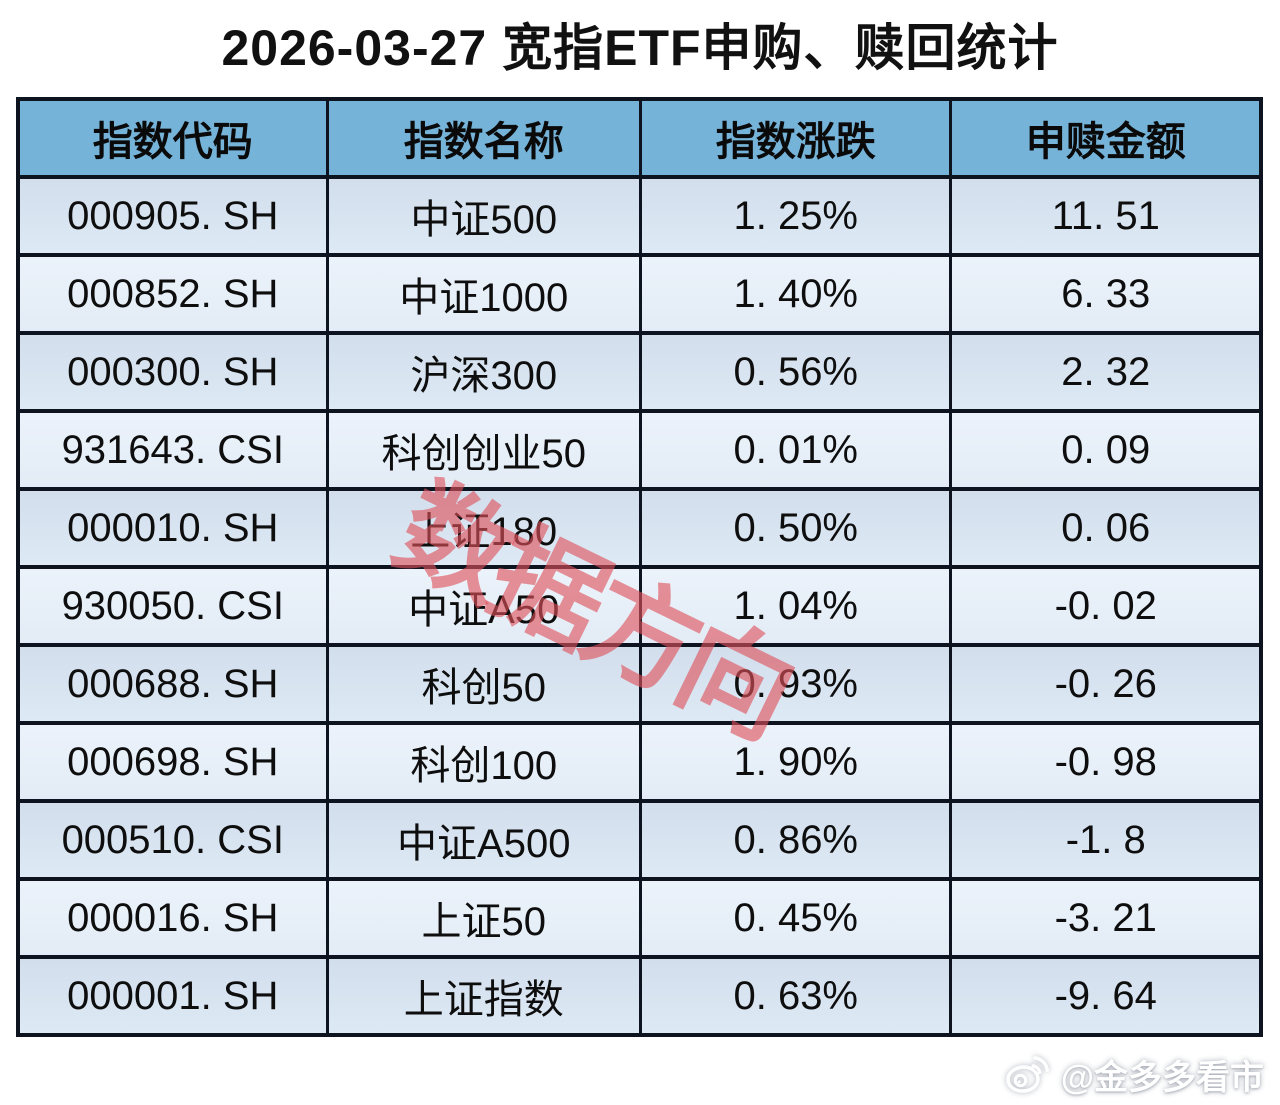 Image resolution: width=1280 pixels, height=1105 pixels. What do you see at coordinates (1104, 996) in the screenshot?
I see `amount-cell: -9. 64` at bounding box center [1104, 996].